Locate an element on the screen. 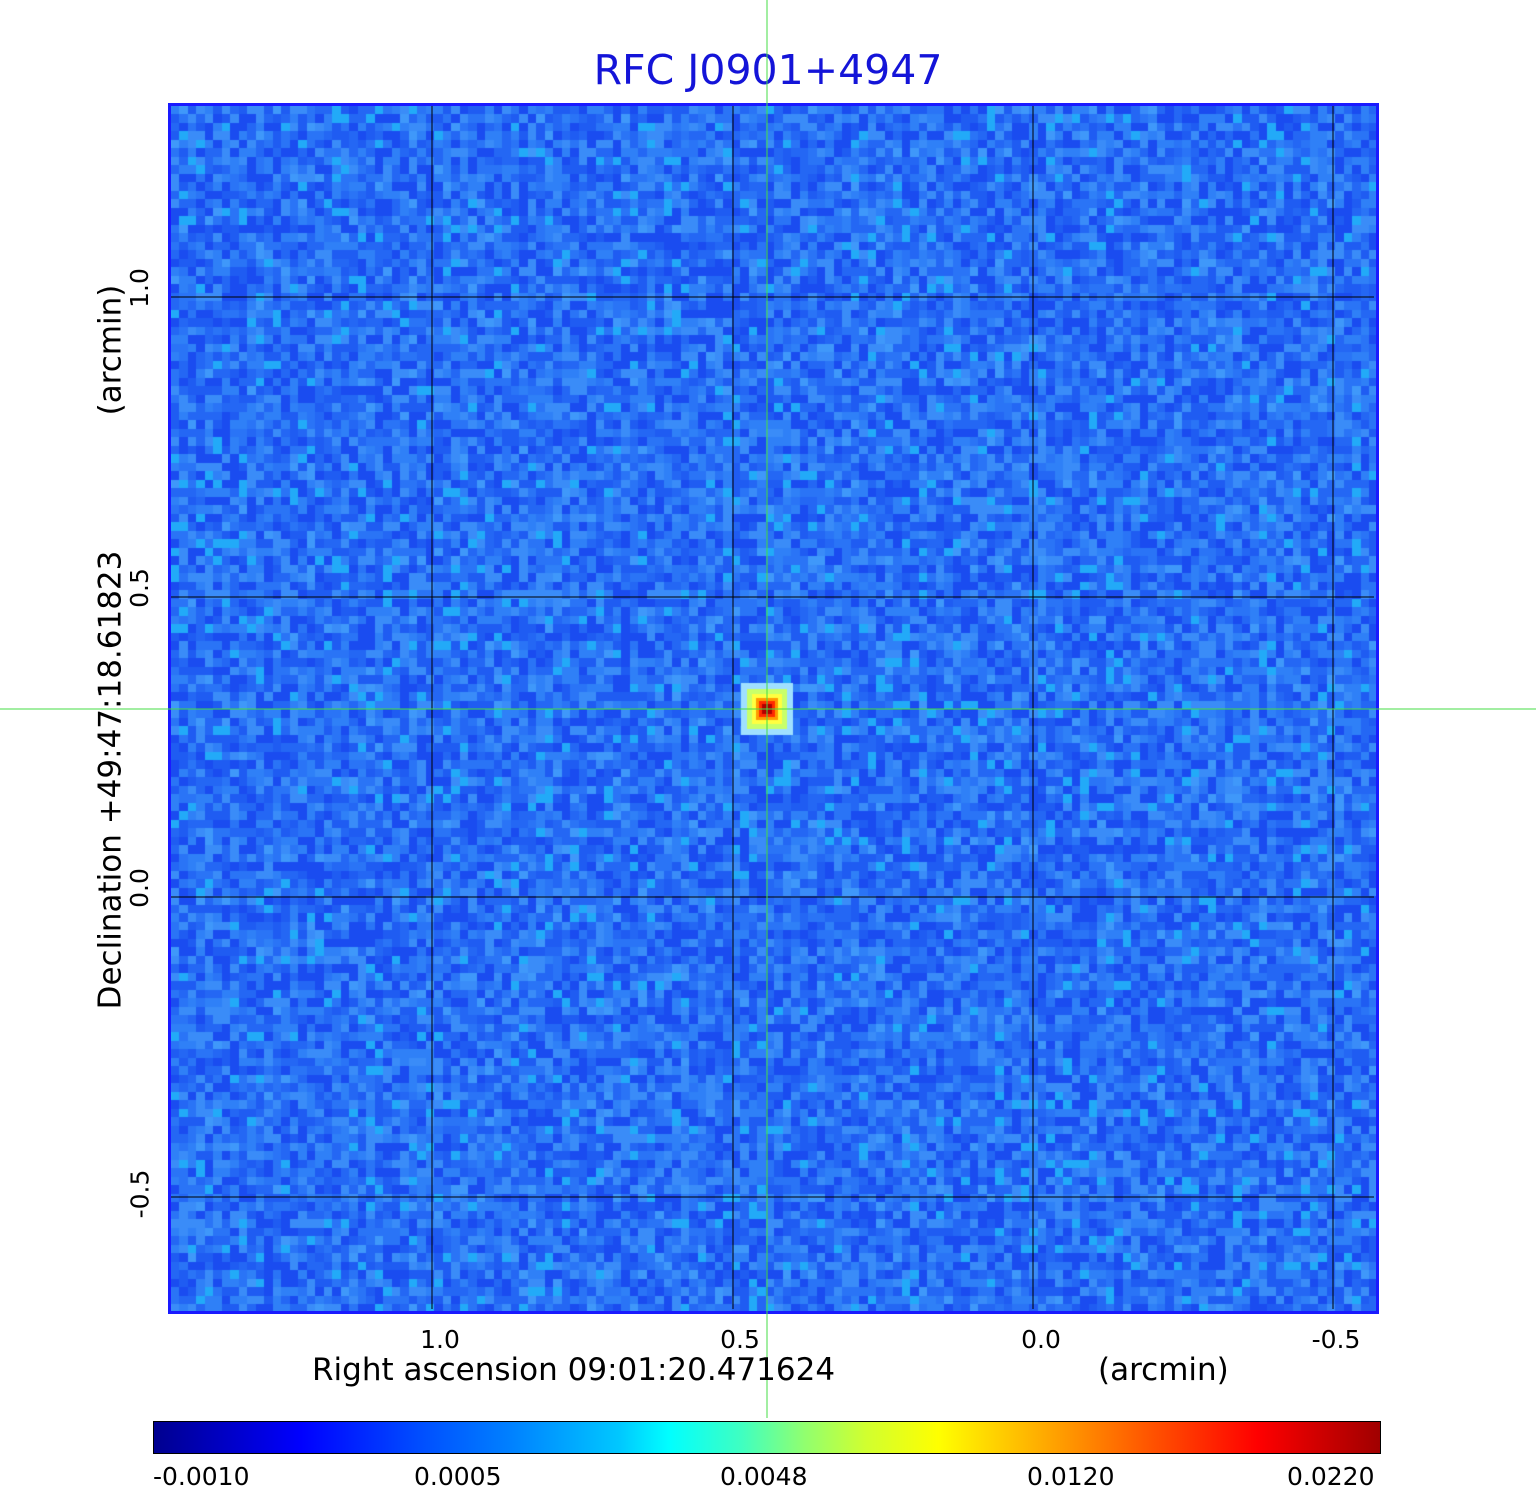 This screenshot has height=1511, width=1536. y-tick-label: -0.5 is located at coordinates (139, 1194).